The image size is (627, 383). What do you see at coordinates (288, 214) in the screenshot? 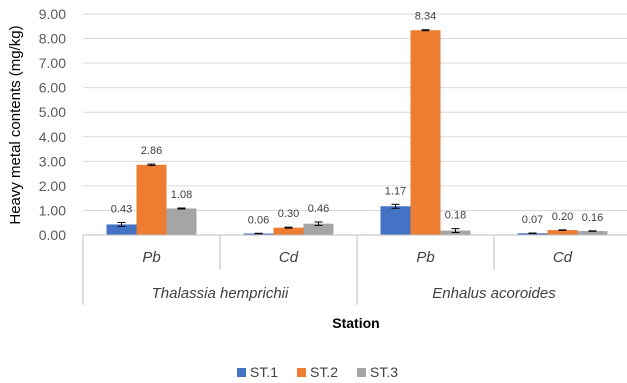
I see `data-label: 0.30` at bounding box center [288, 214].